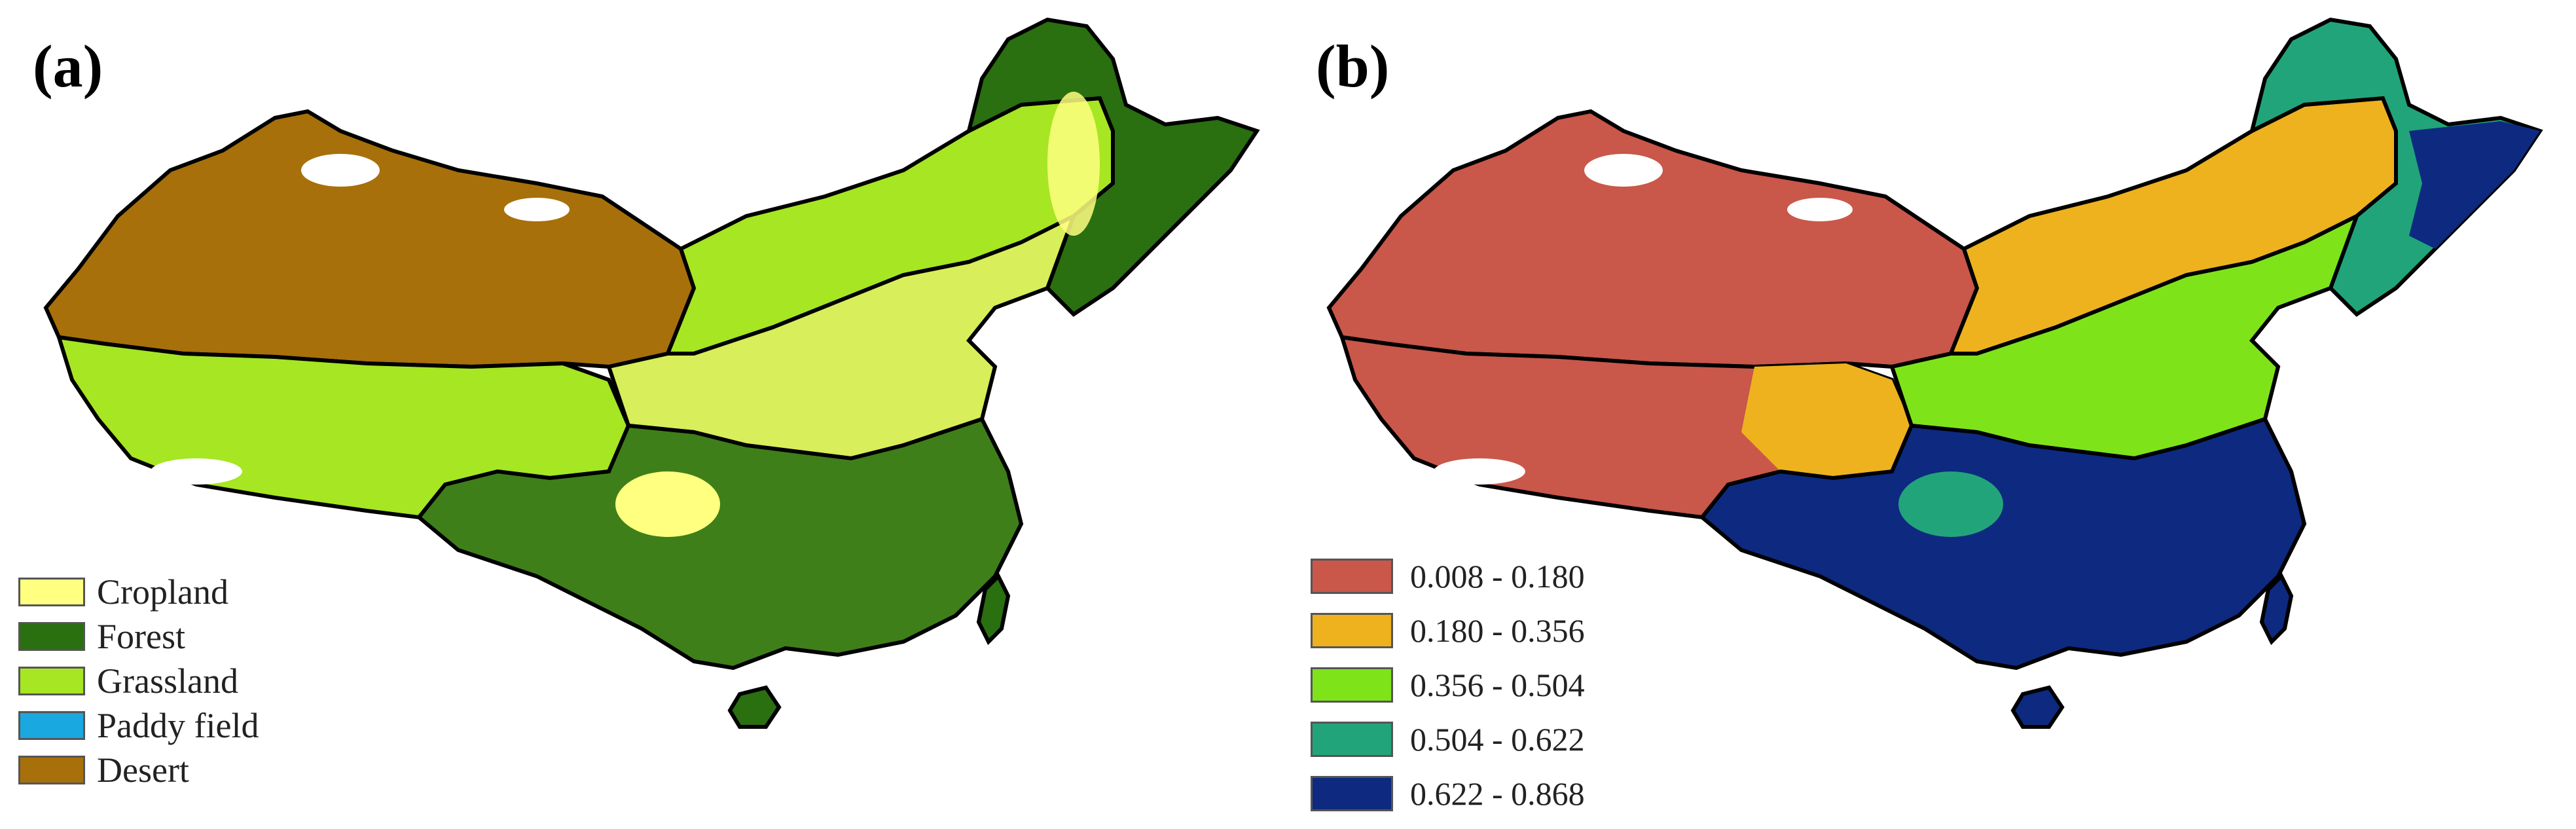 This screenshot has height=829, width=2576. What do you see at coordinates (2474, 185) in the screenshot?
I see `map-region-northeast-east` at bounding box center [2474, 185].